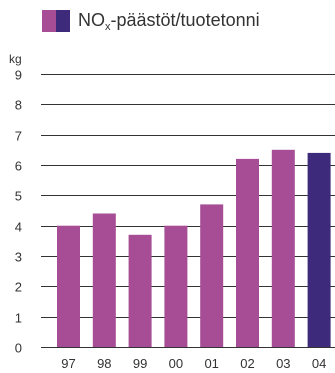 This screenshot has height=373, width=335. Describe the element at coordinates (283, 363) in the screenshot. I see `x-tick-label-03: 03` at that location.